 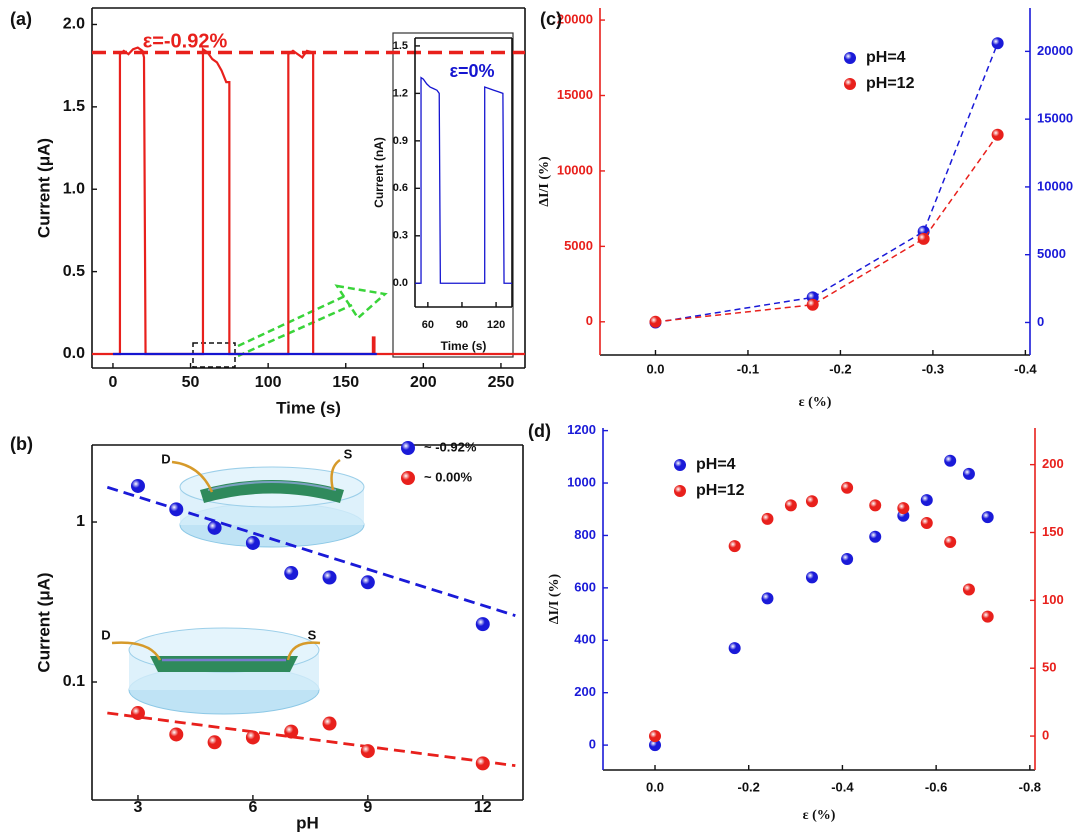 I want to click on y-tick-label: 15000, so click(x=575, y=94).